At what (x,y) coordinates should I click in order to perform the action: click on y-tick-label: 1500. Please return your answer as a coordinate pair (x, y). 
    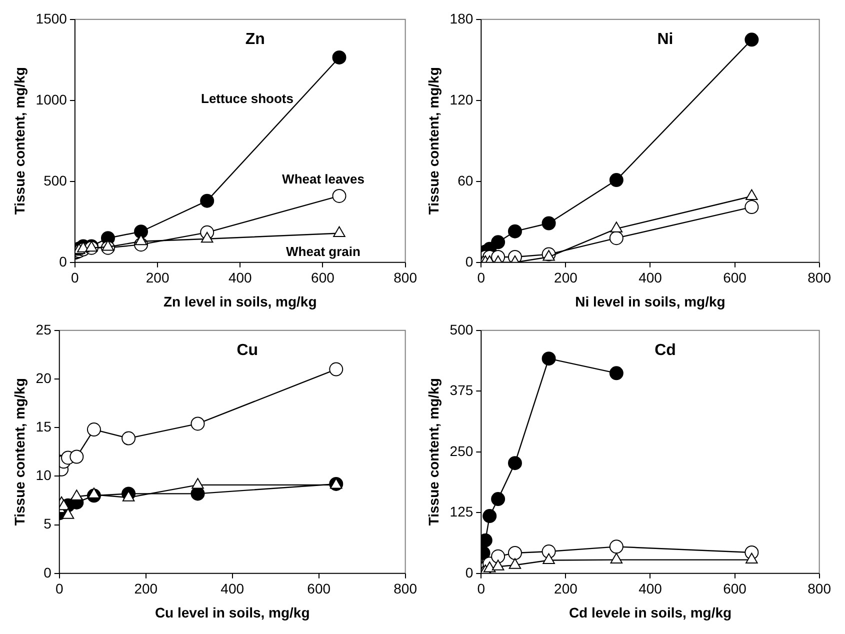
    Looking at the image, I should click on (52, 18).